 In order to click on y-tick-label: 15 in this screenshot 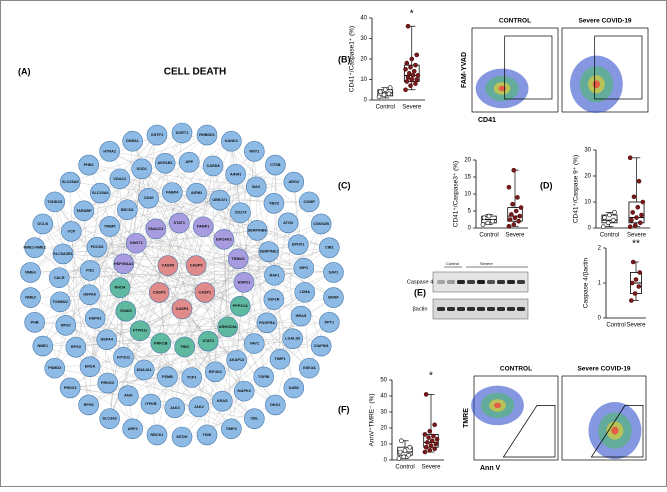, I will do `click(467, 178)`.